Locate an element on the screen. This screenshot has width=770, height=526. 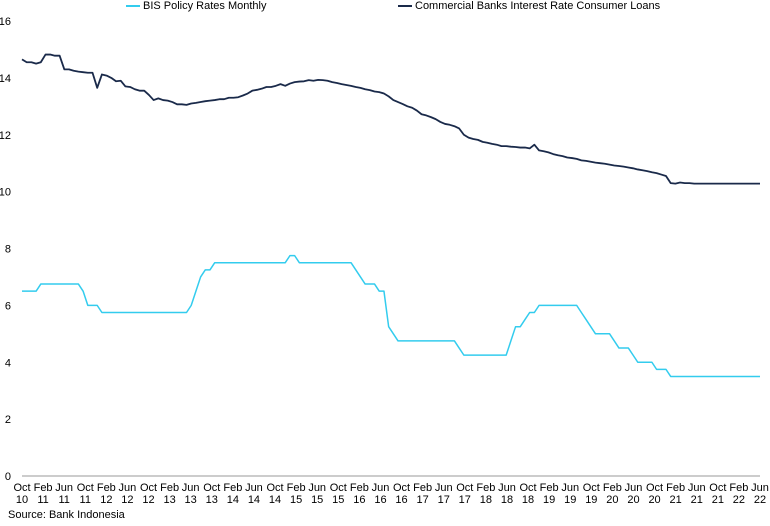
y-tick-label: 0 is located at coordinates (8, 477).